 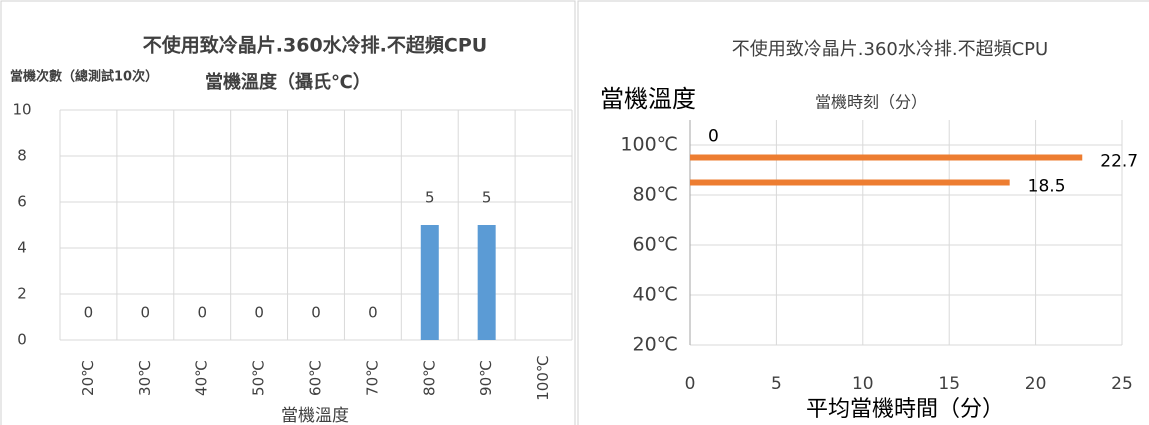 What do you see at coordinates (690, 384) in the screenshot?
I see `x-tick-label: 0` at bounding box center [690, 384].